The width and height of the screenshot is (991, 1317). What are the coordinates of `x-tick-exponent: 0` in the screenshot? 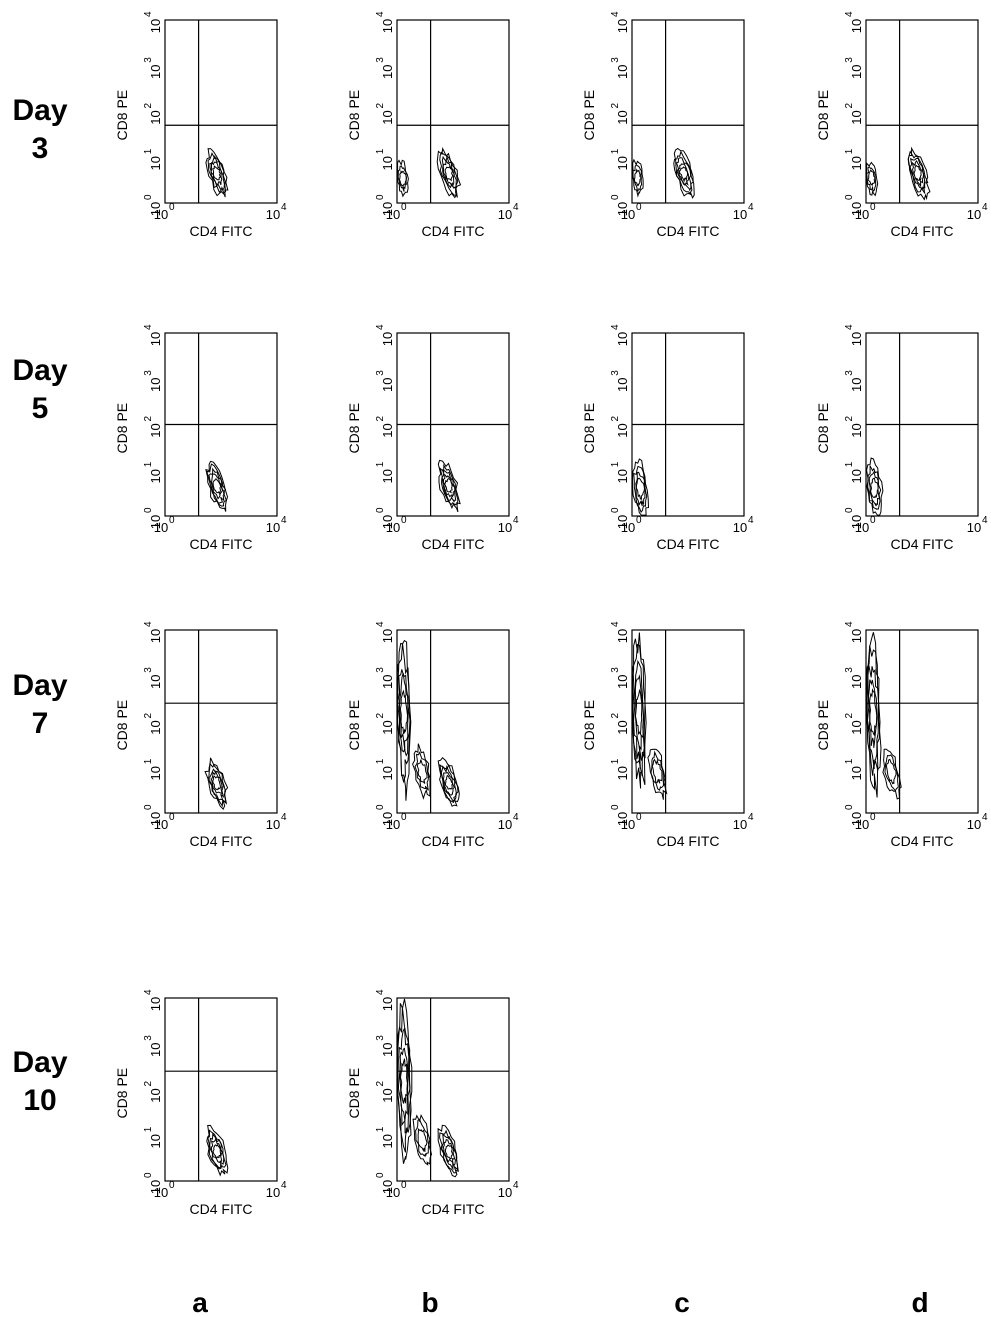 It's located at (172, 207).